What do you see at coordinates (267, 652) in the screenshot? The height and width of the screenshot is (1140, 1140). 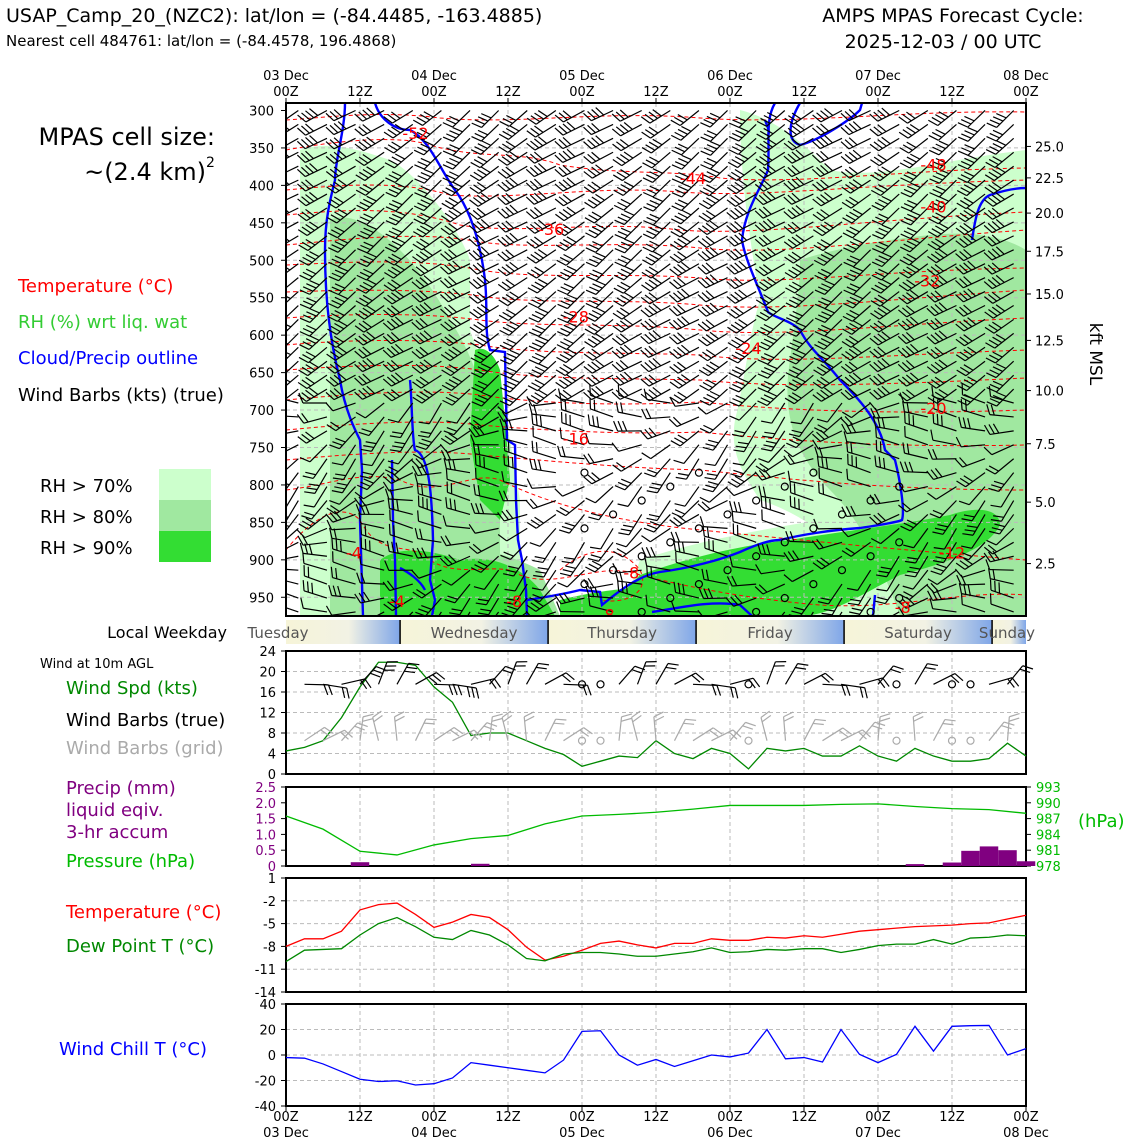 I see `y-tick-label: 24` at bounding box center [267, 652].